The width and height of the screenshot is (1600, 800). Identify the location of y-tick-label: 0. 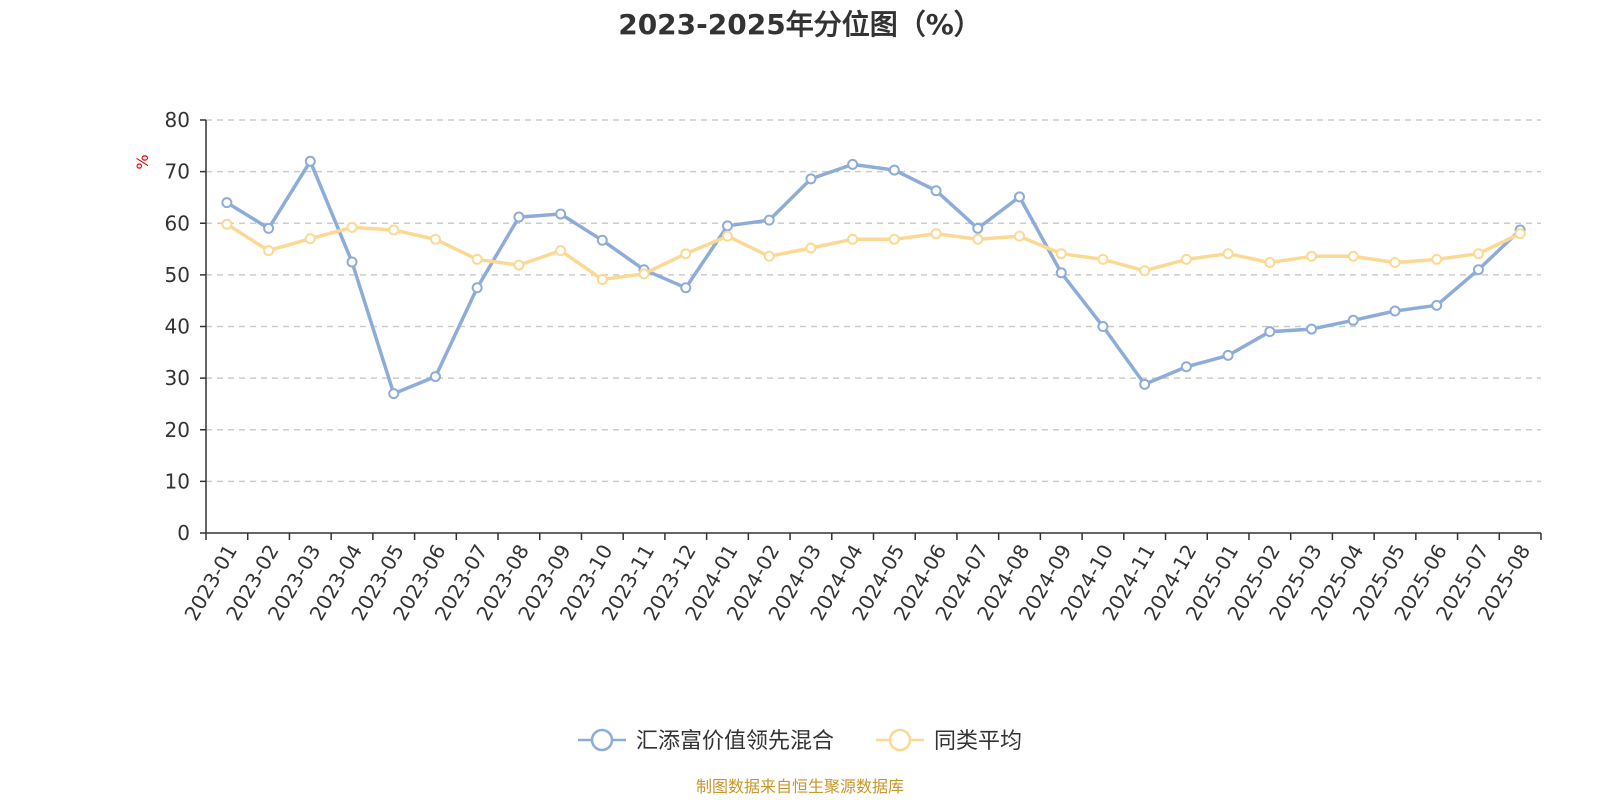
(183, 533).